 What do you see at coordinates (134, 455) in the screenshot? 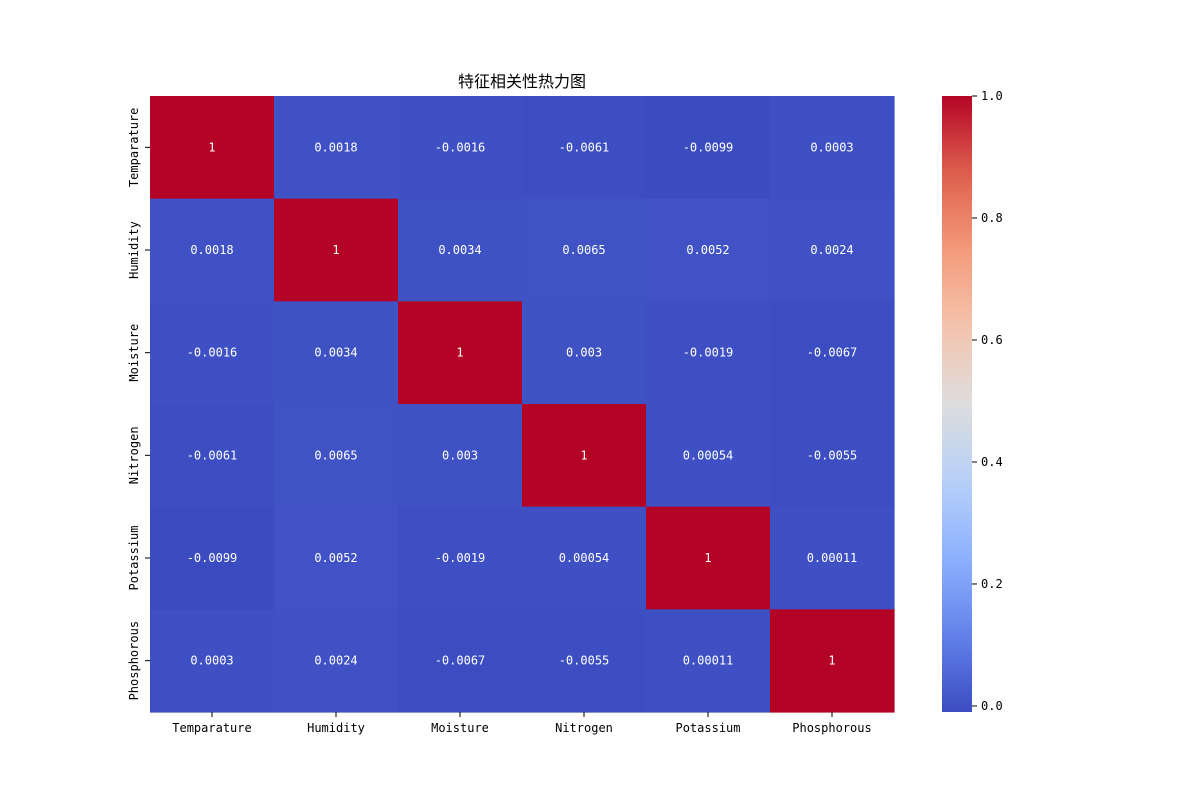
I see `y-tick-label: Nitrogen` at bounding box center [134, 455].